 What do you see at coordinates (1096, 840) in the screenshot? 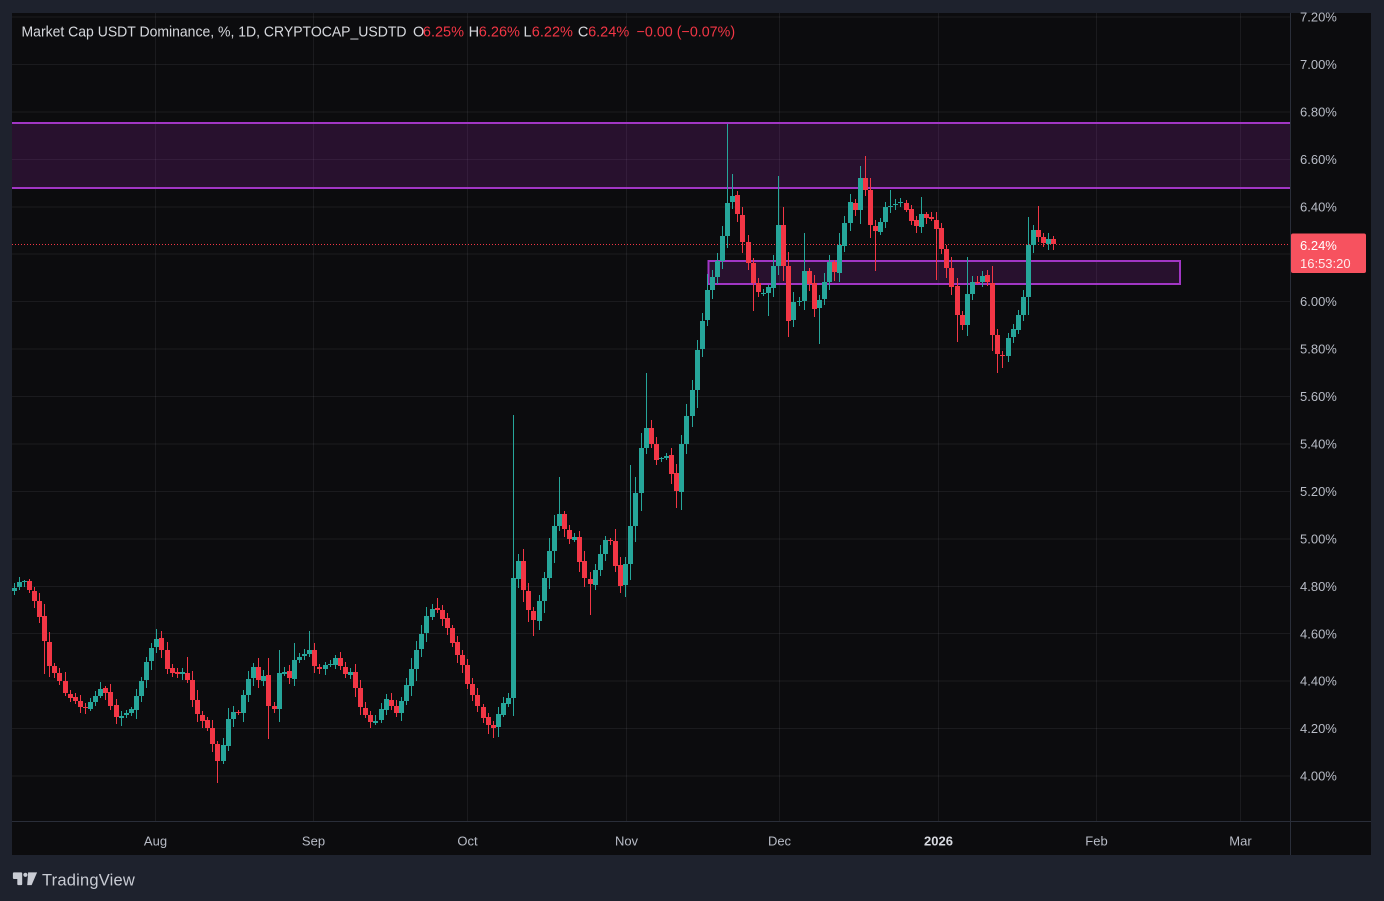
I see `svg-text: Feb` at bounding box center [1096, 840].